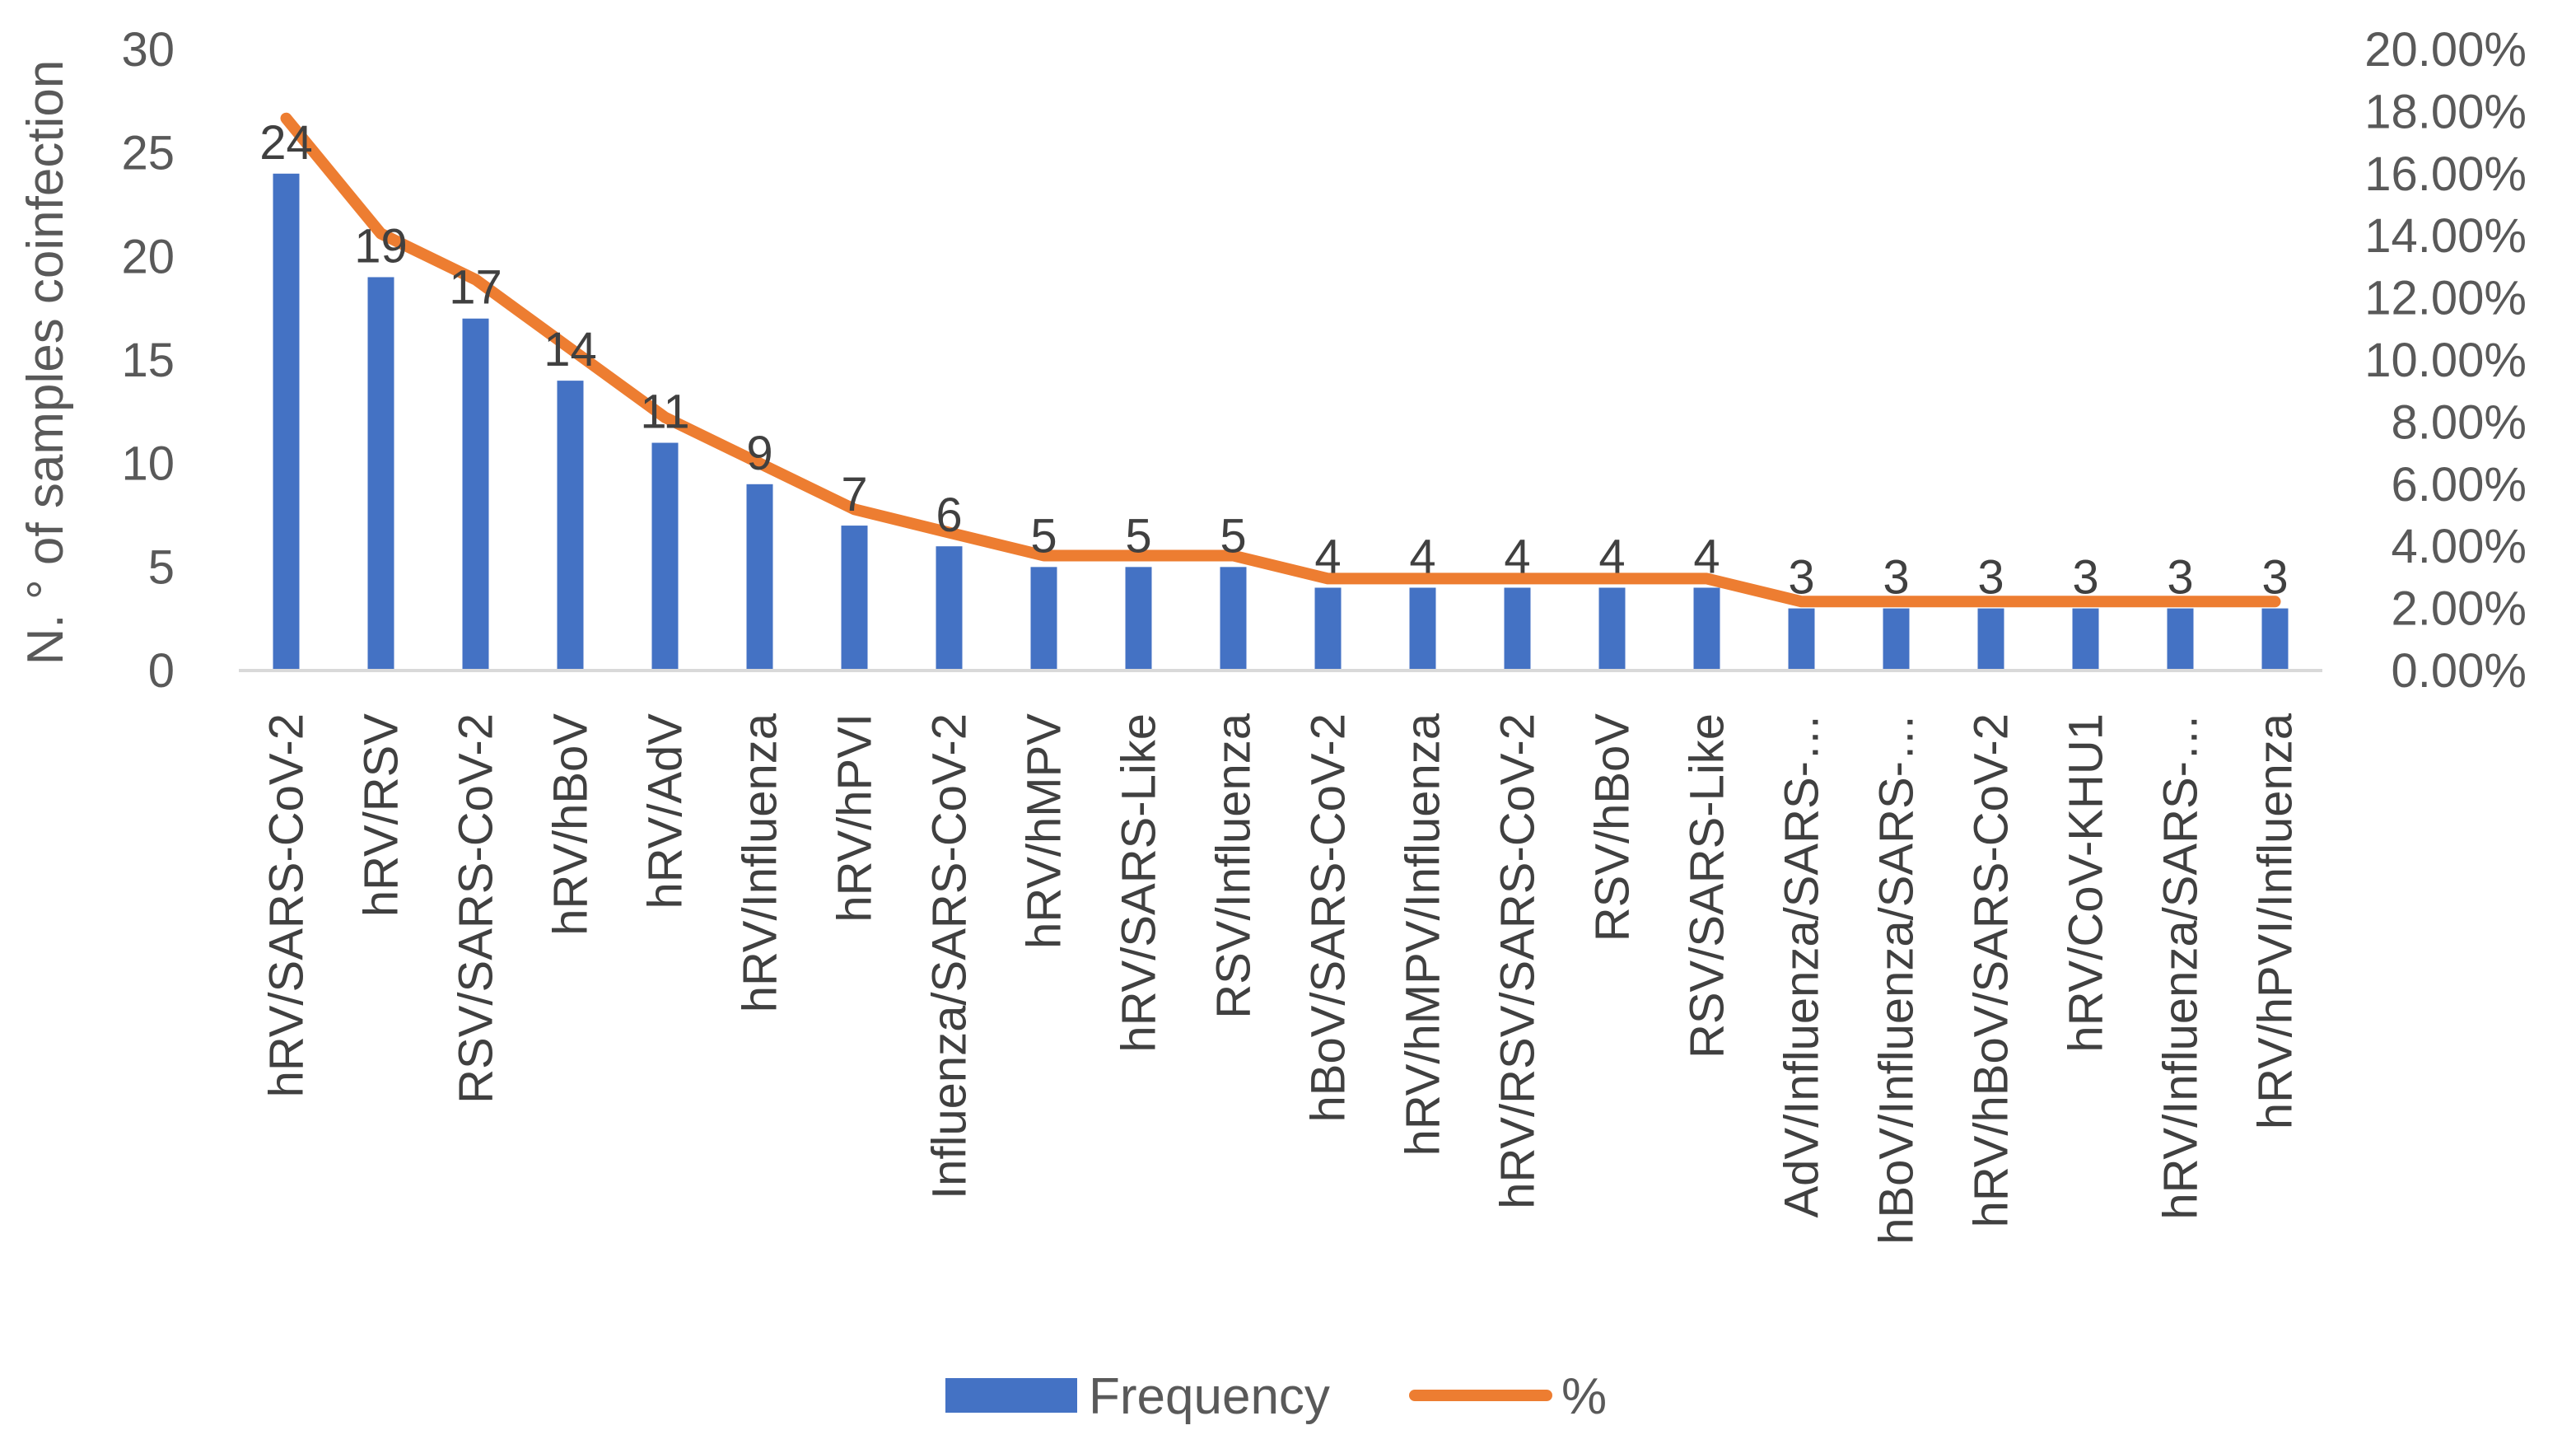 The height and width of the screenshot is (1444, 2576). I want to click on category-label: RSV/hBoV, so click(1613, 827).